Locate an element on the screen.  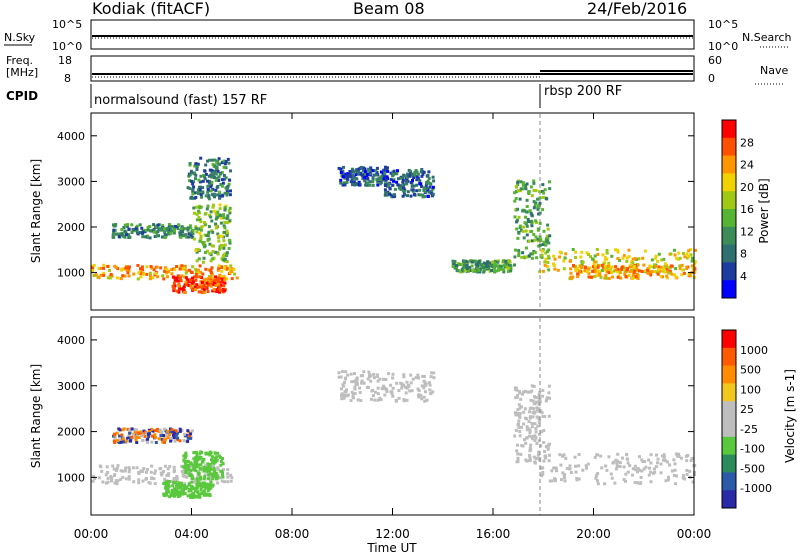
colorbar-segment is located at coordinates (729, 357).